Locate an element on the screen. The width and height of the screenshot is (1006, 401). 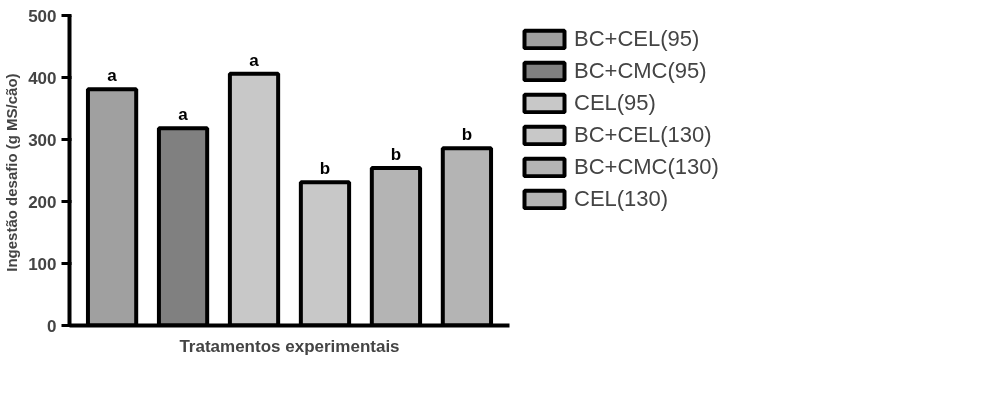
y-tick-label: 500 is located at coordinates (42, 16).